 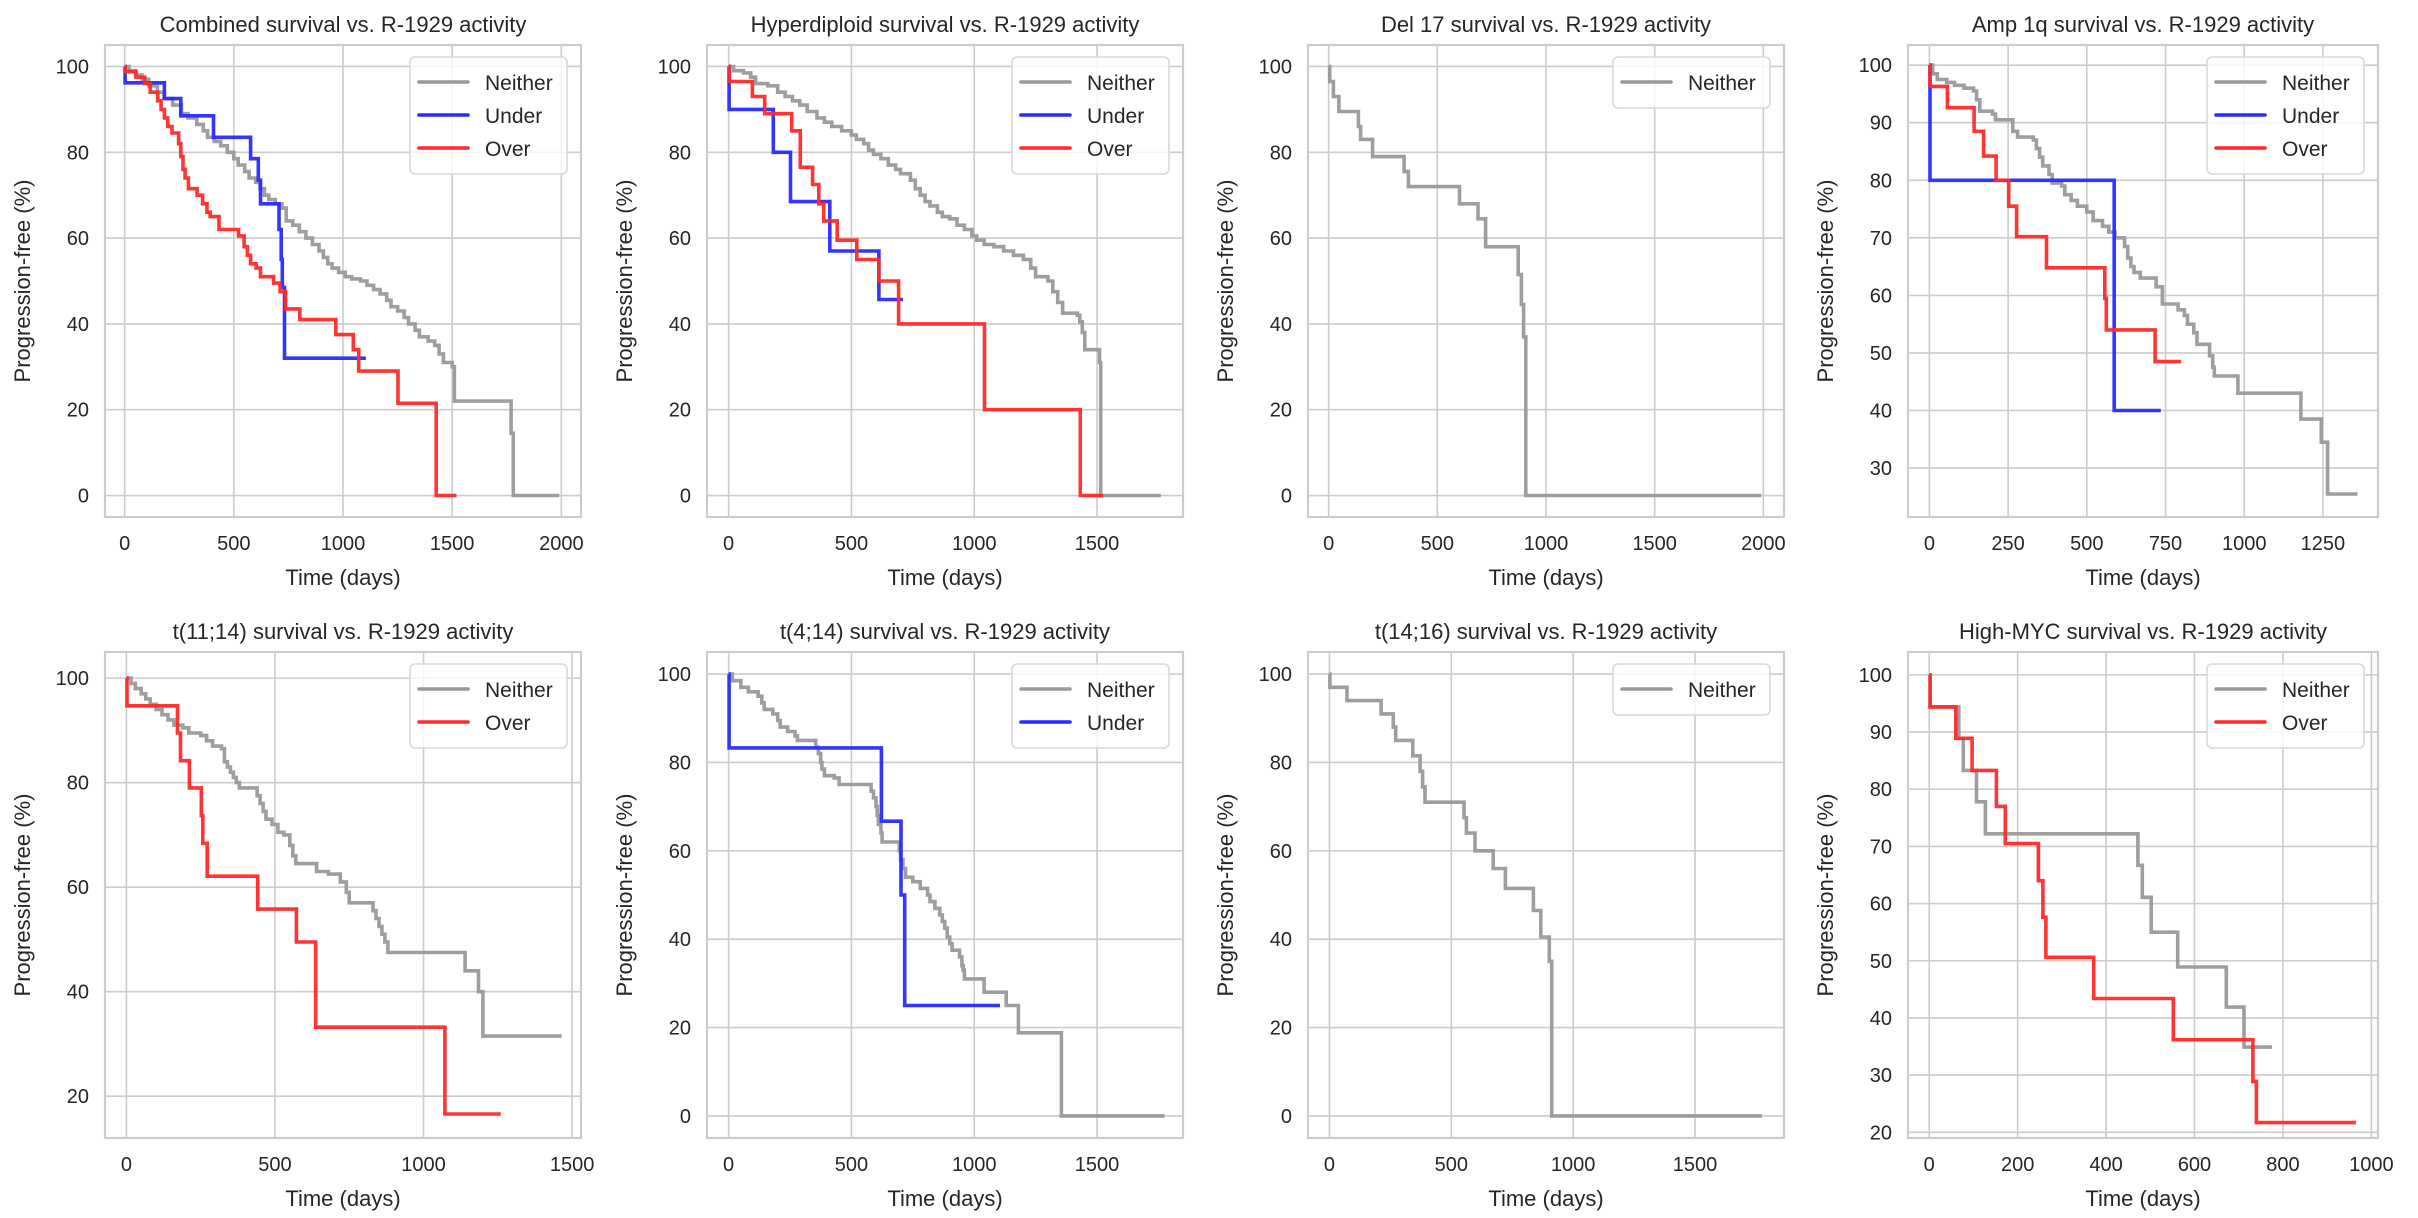 I want to click on panel-title: Amp 1q survival vs. R-1929 activity, so click(x=2143, y=24).